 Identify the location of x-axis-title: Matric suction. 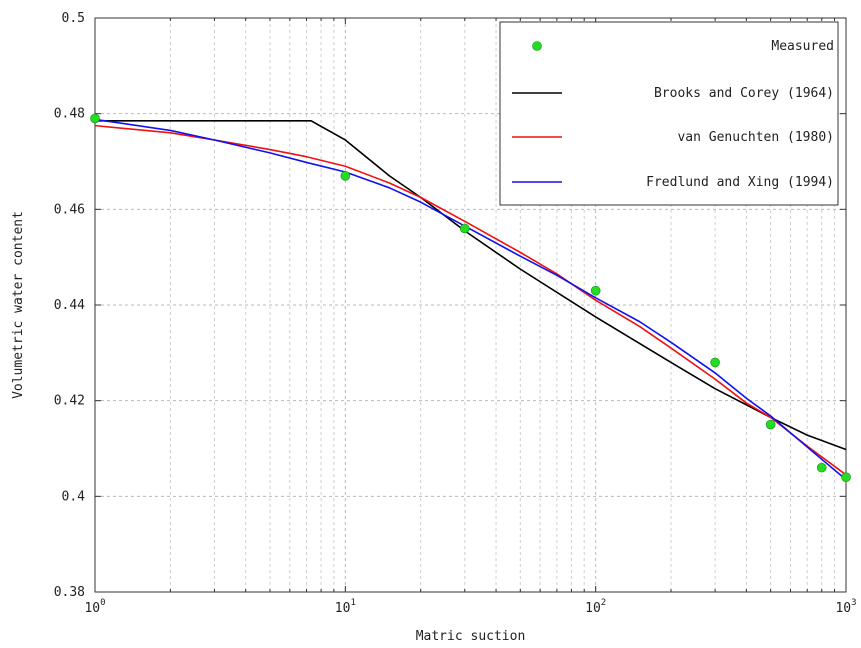
(471, 636).